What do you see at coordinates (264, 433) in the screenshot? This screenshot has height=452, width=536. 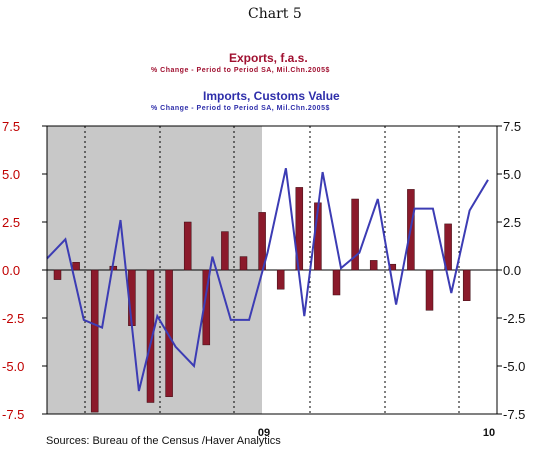 I see `x-tick-label: 09` at bounding box center [264, 433].